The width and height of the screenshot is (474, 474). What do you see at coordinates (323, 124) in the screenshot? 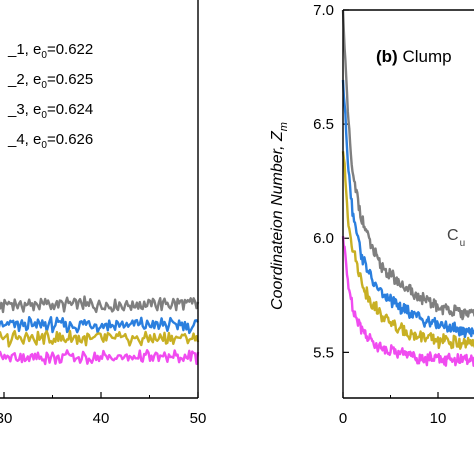
I see `right-y-tick-label: 6.5` at bounding box center [323, 124].